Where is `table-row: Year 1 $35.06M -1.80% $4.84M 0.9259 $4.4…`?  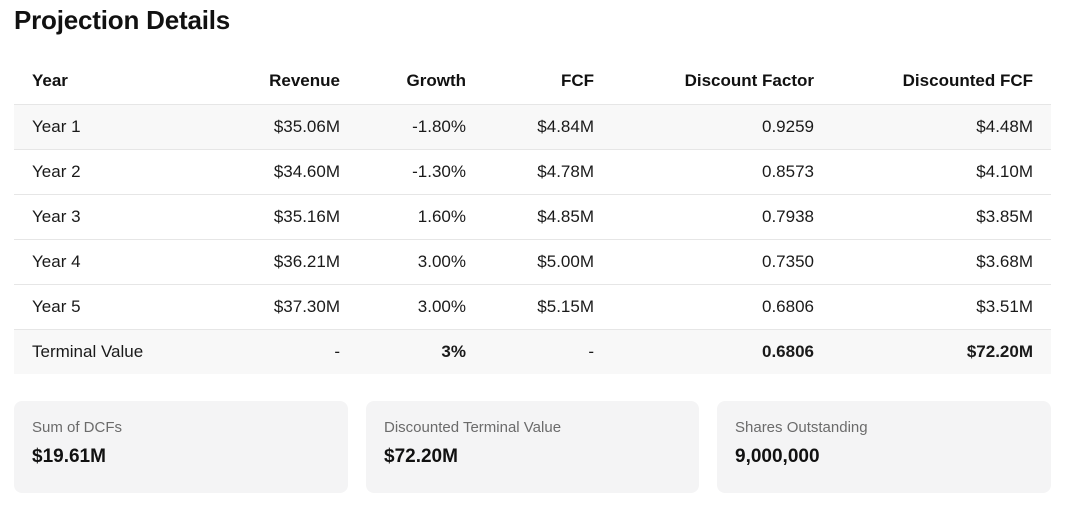 table-row: Year 1 $35.06M -1.80% $4.84M 0.9259 $4.4… is located at coordinates (532, 127).